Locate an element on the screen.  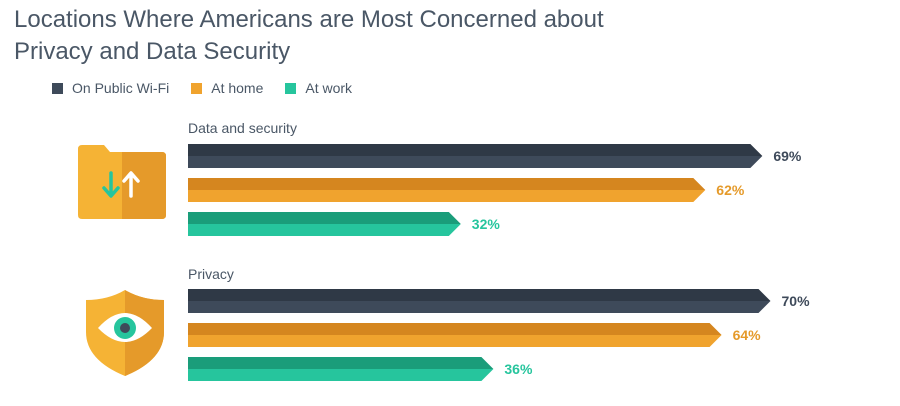
folder-transfer-icon is located at coordinates (122, 184).